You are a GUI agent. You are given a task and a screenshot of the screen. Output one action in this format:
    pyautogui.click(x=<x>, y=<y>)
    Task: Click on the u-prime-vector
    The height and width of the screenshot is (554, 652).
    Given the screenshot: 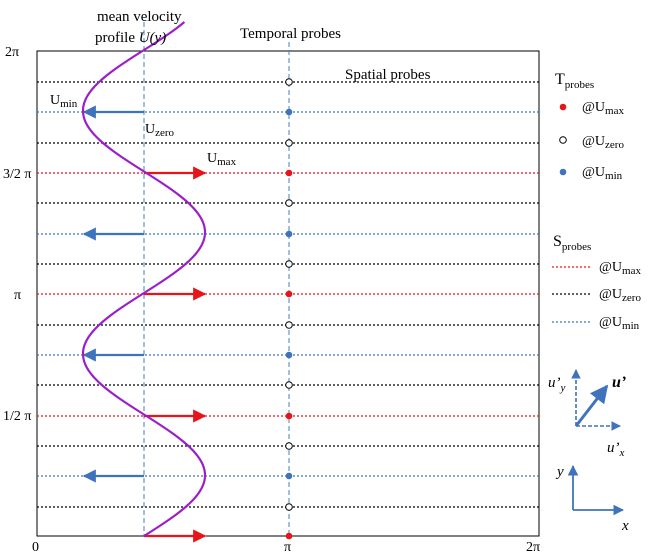 What is the action you would take?
    pyautogui.click(x=591, y=405)
    